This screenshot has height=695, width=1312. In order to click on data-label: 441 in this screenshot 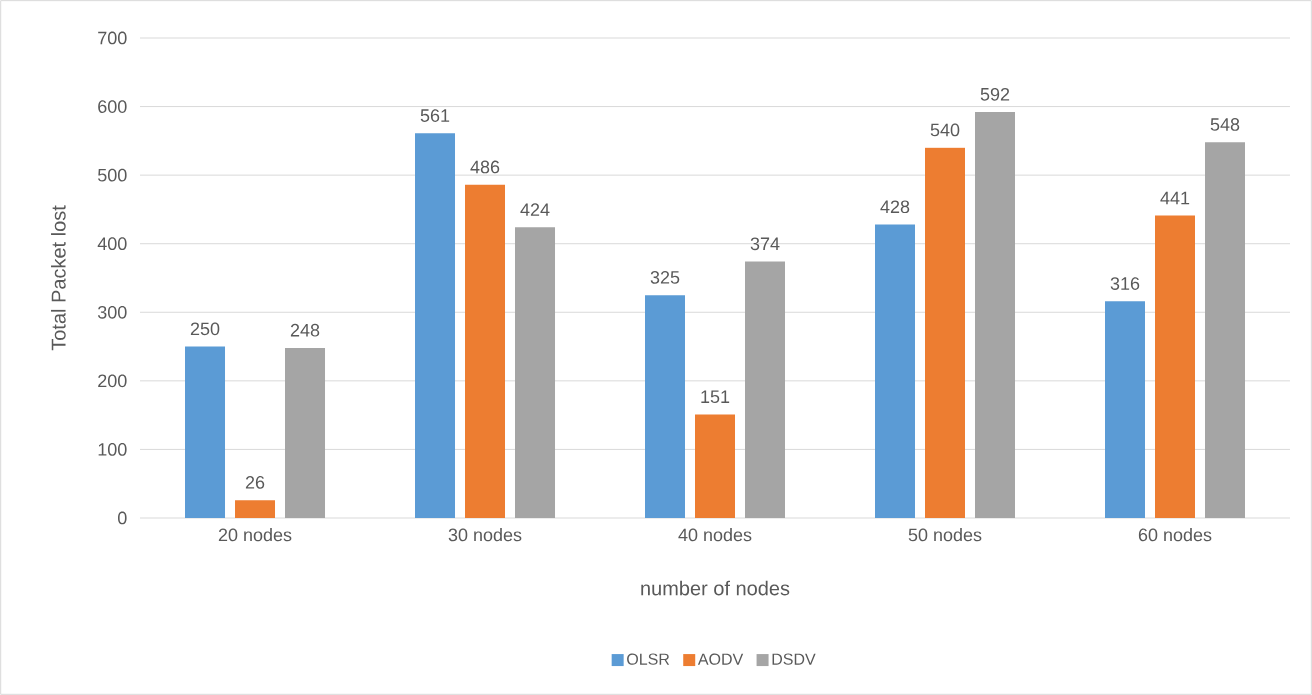, I will do `click(1175, 198)`.